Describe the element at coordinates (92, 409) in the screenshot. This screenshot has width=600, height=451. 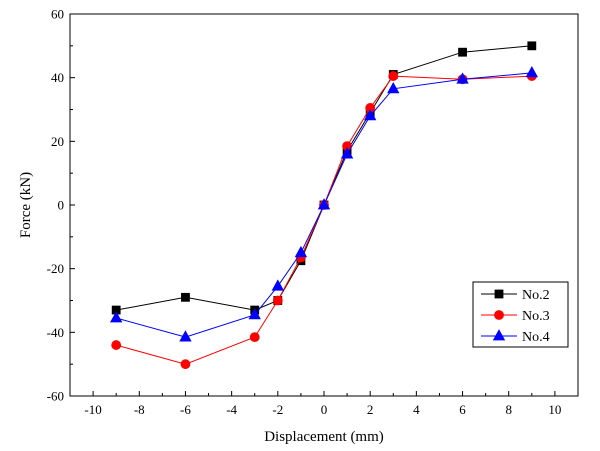
I see `x-tick-label: -10` at that location.